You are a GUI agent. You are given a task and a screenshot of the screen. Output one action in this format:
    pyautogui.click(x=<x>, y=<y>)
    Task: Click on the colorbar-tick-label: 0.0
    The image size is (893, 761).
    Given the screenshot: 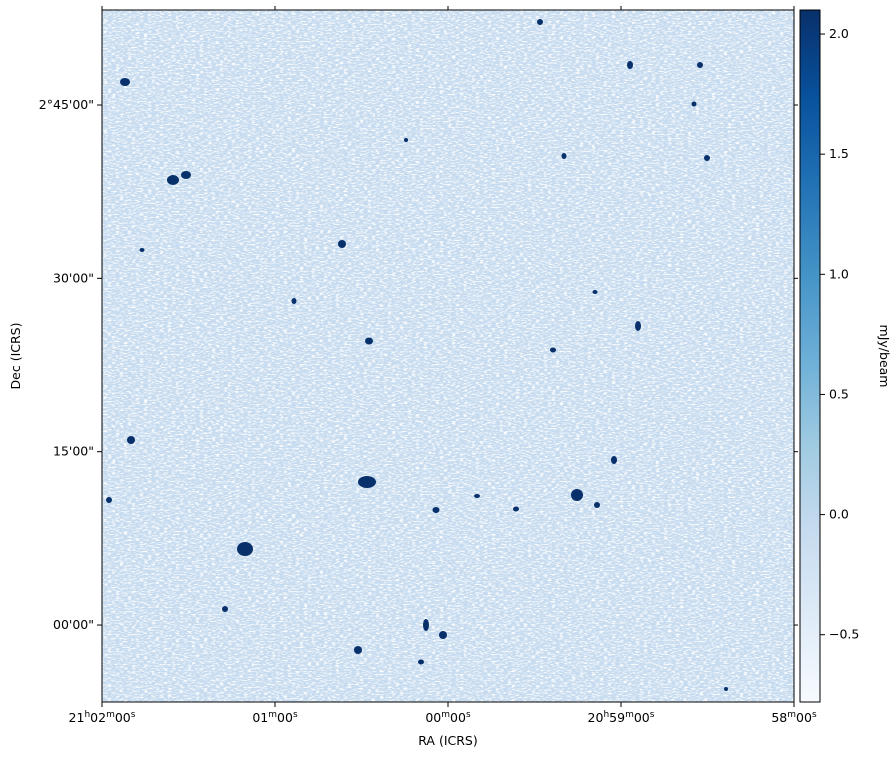 What is the action you would take?
    pyautogui.click(x=839, y=514)
    